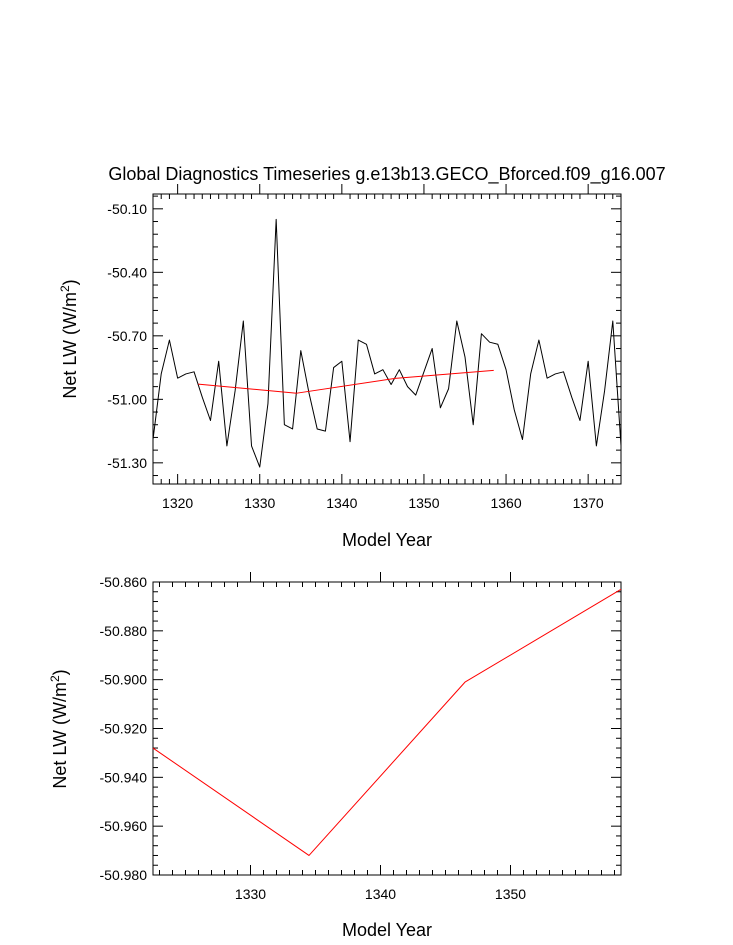  What do you see at coordinates (505, 503) in the screenshot?
I see `top-x-tick-label: 1360` at bounding box center [505, 503].